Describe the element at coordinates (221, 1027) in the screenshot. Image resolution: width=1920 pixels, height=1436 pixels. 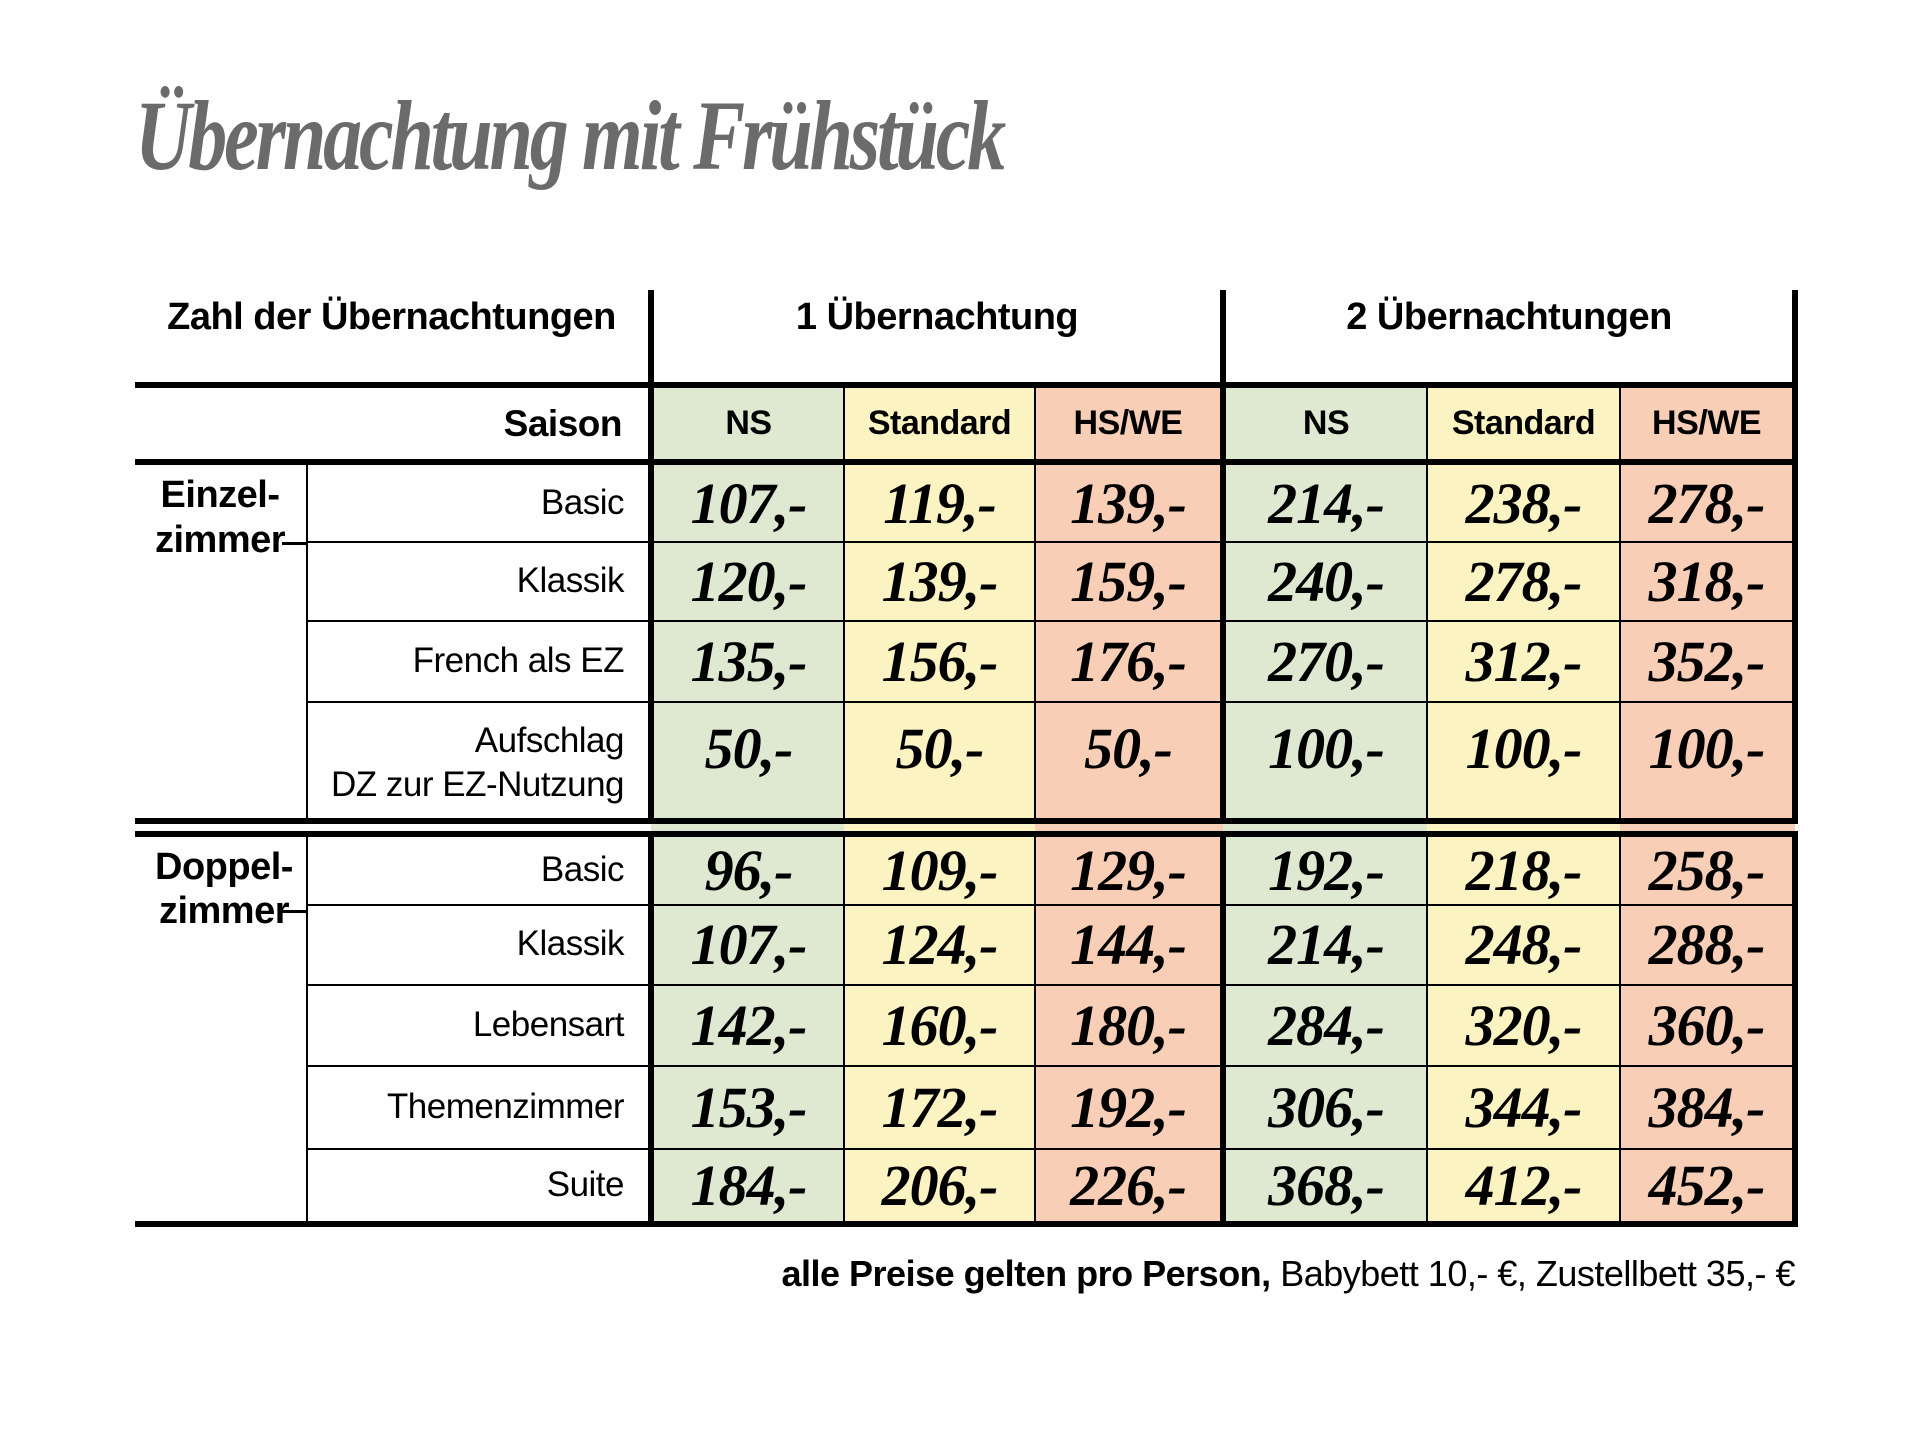
I see `category-doppelzimmer: Doppel- zimmer` at that location.